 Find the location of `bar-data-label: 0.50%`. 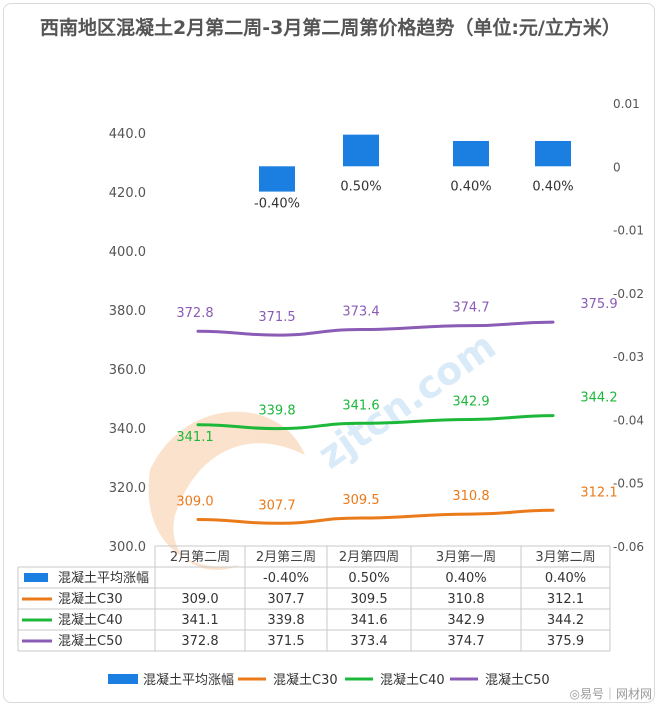

bar-data-label: 0.50% is located at coordinates (360, 186).